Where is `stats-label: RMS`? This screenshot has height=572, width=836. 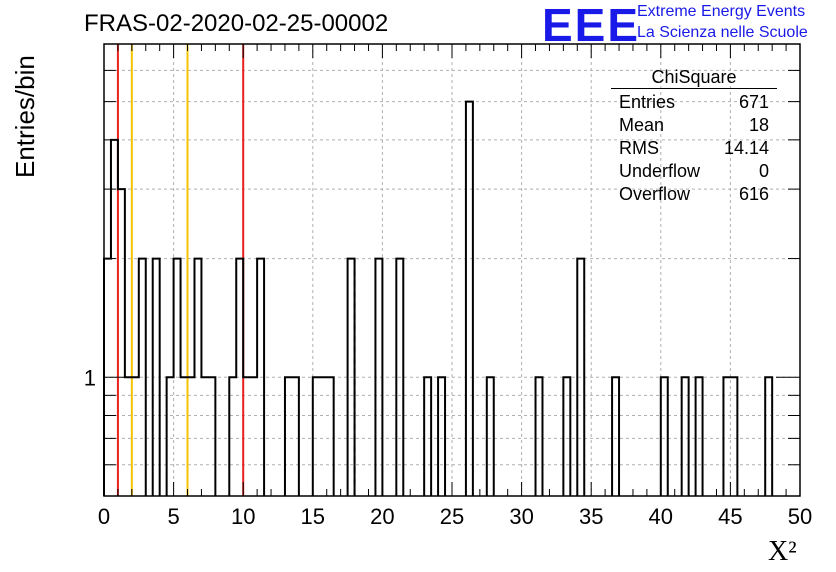
stats-label: RMS is located at coordinates (639, 148).